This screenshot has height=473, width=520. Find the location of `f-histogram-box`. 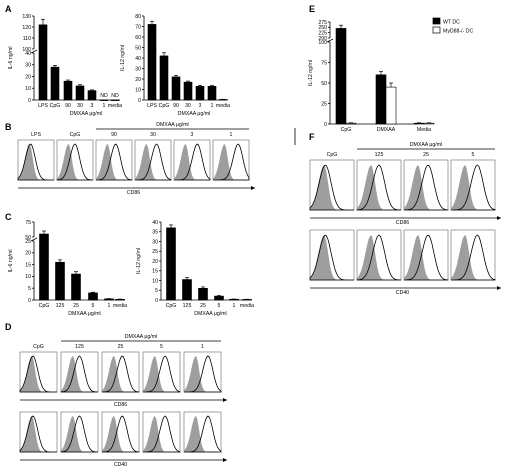

f-histogram-box is located at coordinates (379, 255).